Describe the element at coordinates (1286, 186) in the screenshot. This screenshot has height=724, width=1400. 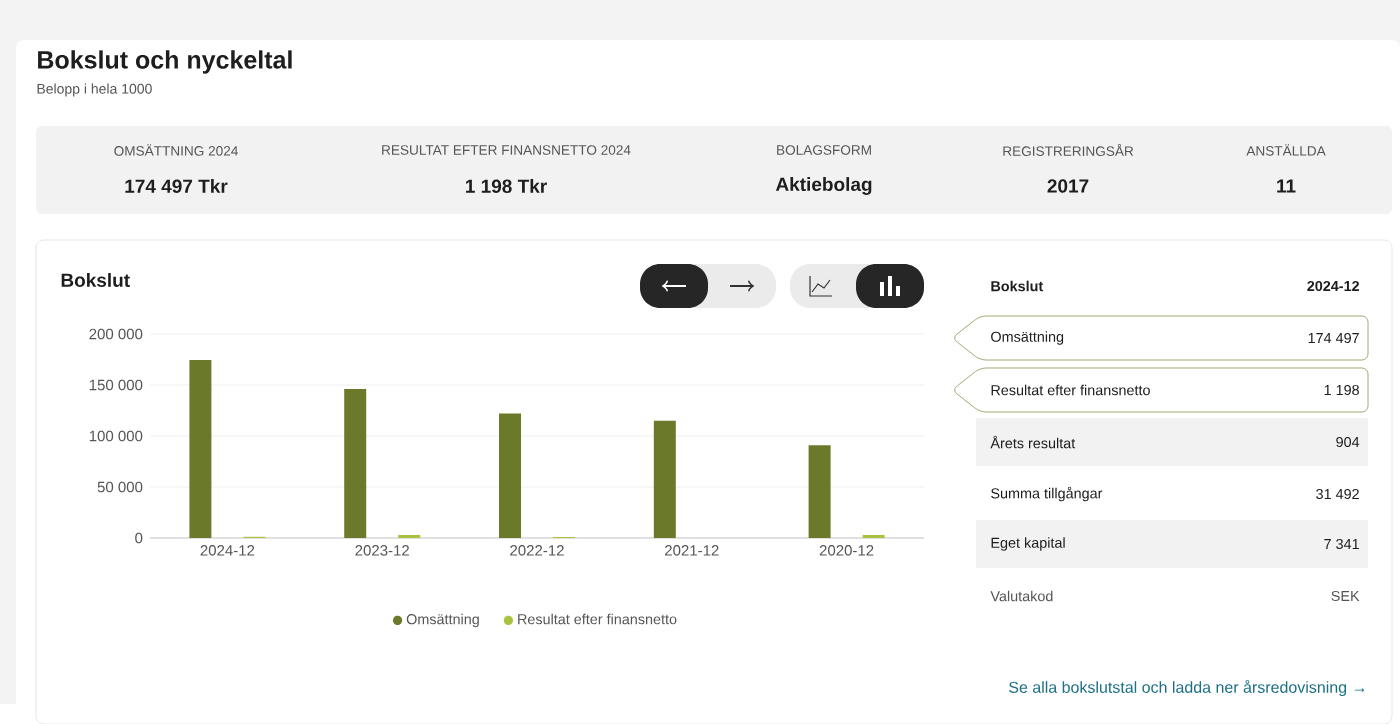
I see `text: 11` at that location.